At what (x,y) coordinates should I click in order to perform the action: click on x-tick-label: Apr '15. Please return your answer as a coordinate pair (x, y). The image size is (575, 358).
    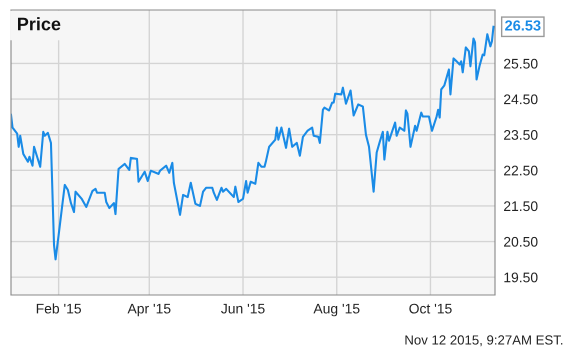
    Looking at the image, I should click on (149, 310).